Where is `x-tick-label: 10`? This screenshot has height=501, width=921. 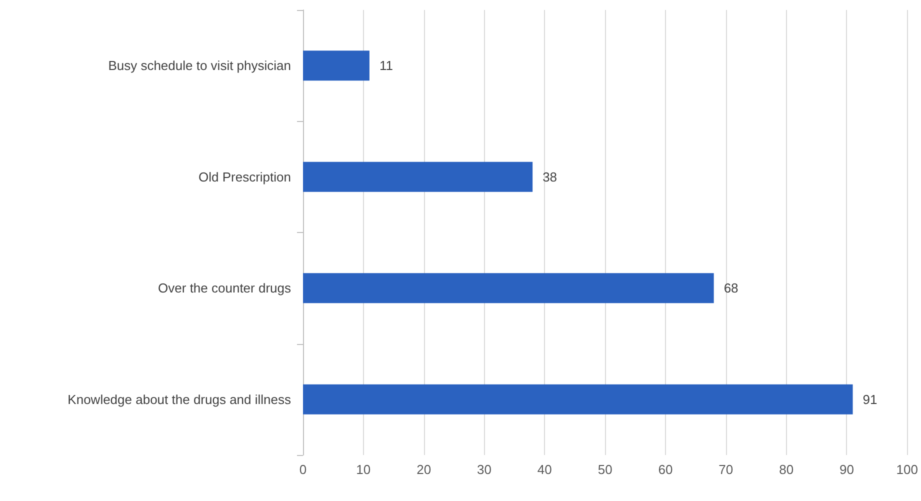 x-tick-label: 10 is located at coordinates (363, 469).